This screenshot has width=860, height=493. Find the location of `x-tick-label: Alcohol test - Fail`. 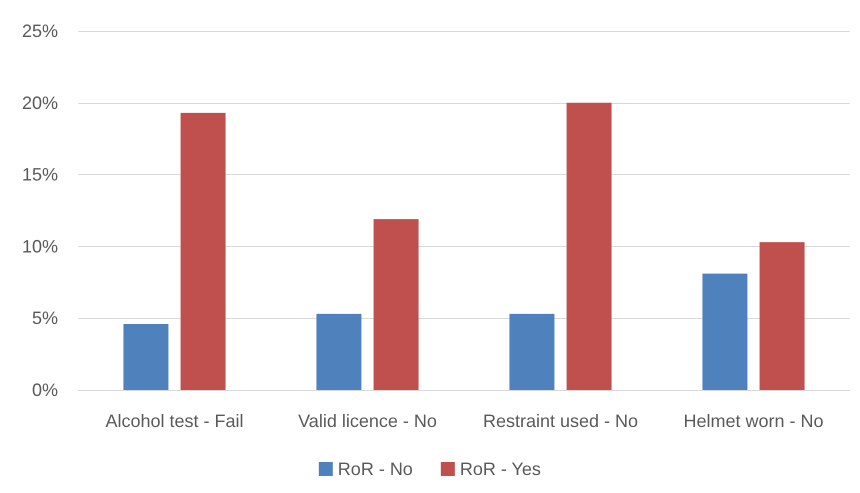

x-tick-label: Alcohol test - Fail is located at coordinates (174, 421).